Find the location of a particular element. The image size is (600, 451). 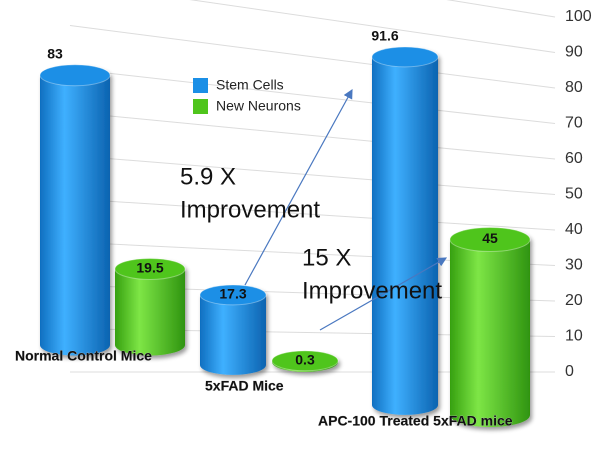

annotation: 15 X is located at coordinates (326, 257).